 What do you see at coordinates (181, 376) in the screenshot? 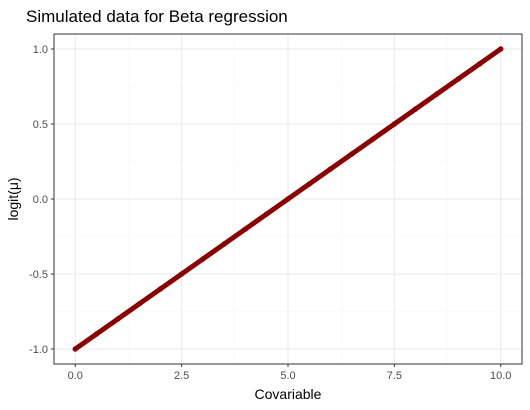
I see `x-tick-label: 2.5` at bounding box center [181, 376].